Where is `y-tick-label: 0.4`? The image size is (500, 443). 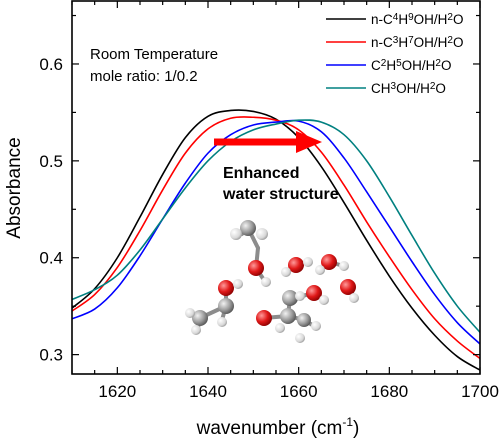 y-tick-label: 0.4 is located at coordinates (51, 258).